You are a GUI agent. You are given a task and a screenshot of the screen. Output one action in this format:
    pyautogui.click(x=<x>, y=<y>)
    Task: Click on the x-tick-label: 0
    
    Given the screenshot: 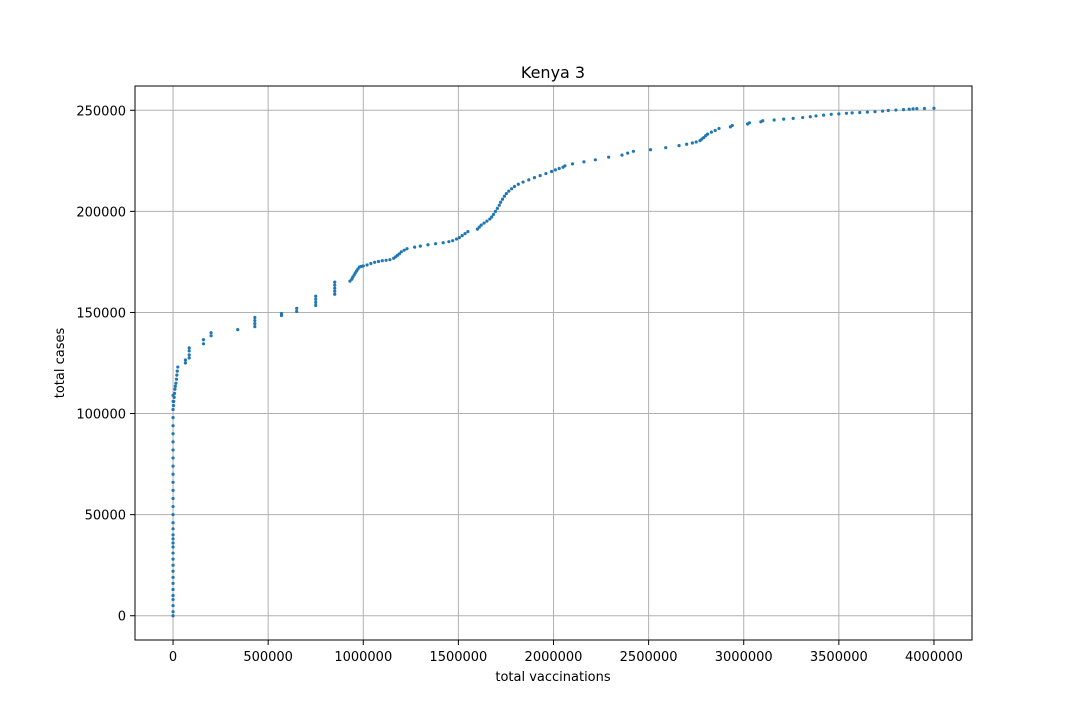 What is the action you would take?
    pyautogui.click(x=173, y=657)
    